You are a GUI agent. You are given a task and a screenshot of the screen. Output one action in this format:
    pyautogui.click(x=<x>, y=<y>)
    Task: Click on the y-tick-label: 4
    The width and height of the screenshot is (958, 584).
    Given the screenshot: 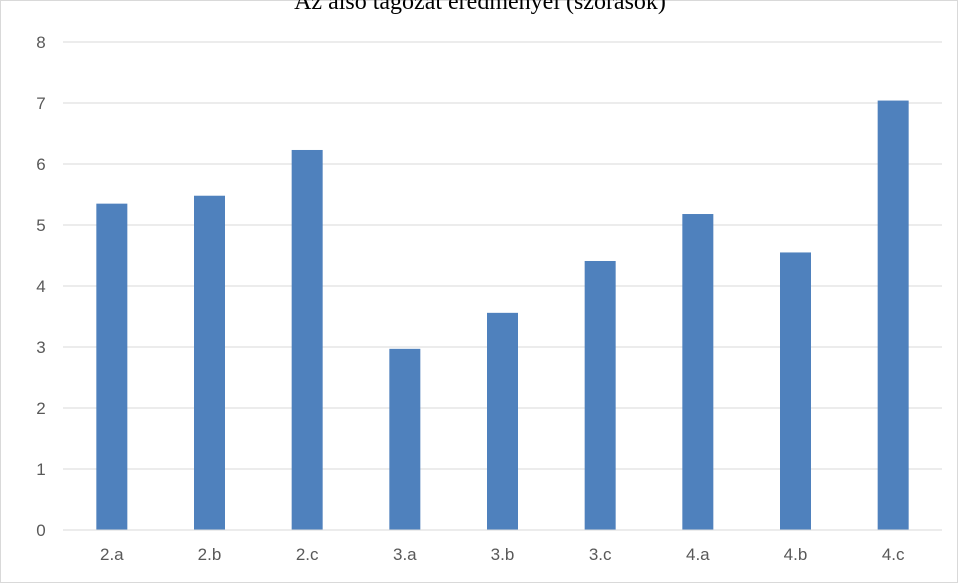 What is the action you would take?
    pyautogui.click(x=40, y=286)
    